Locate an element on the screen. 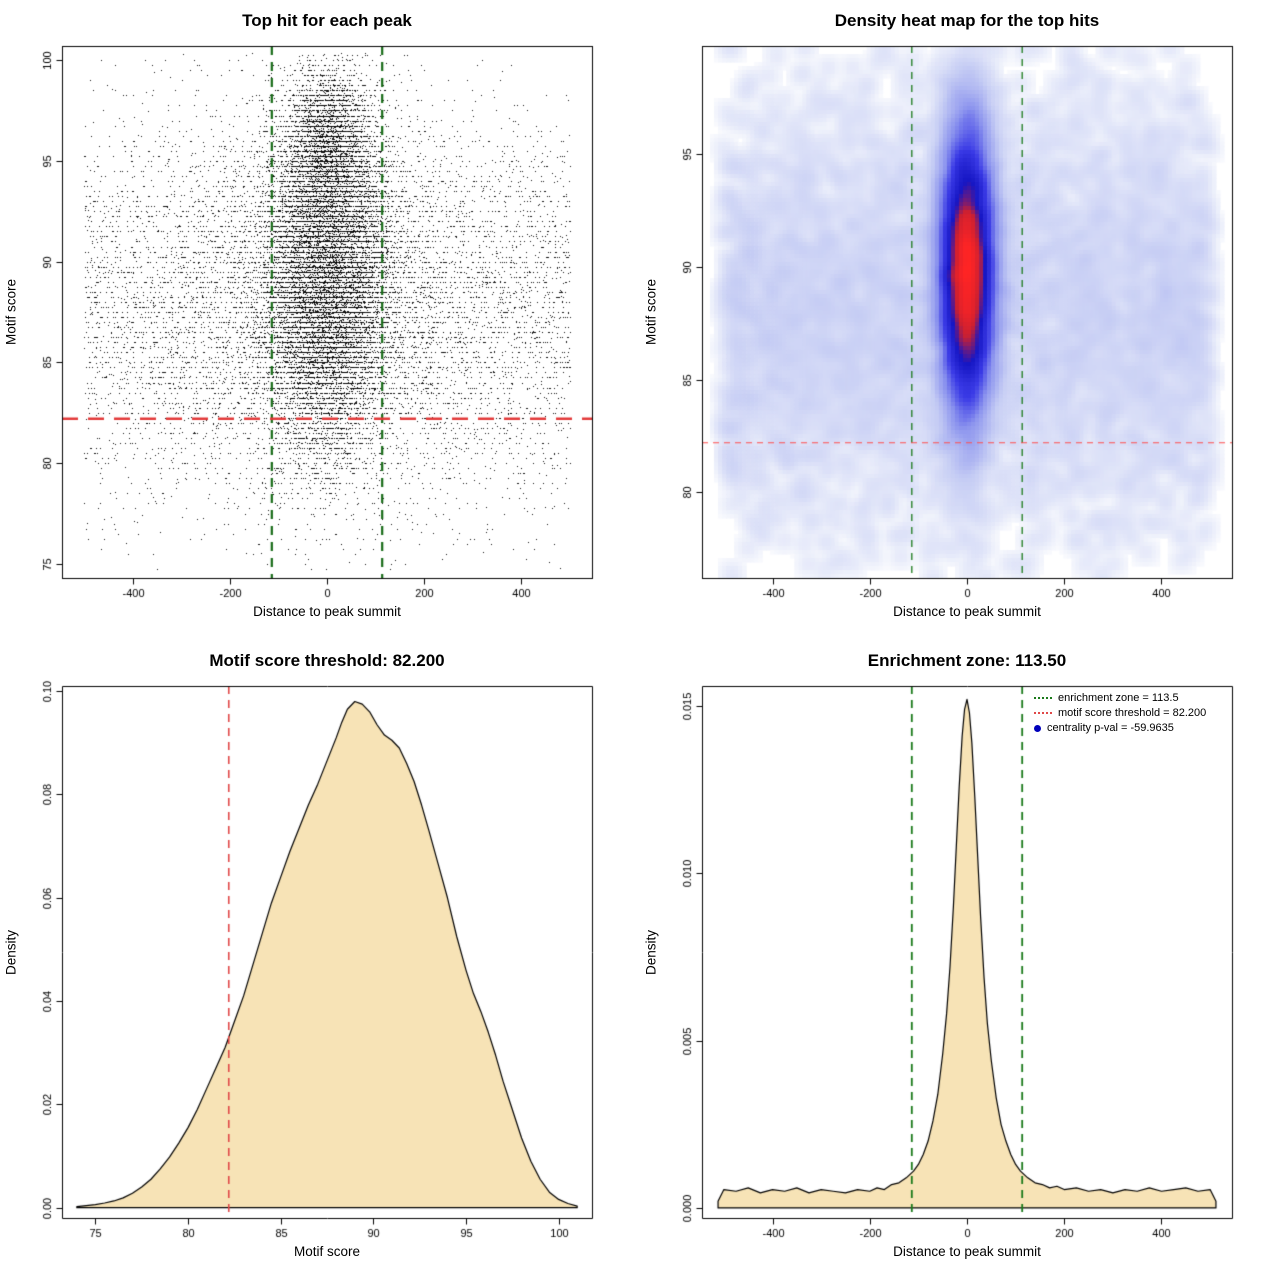  score-density-y-axis-label: Density is located at coordinates (11, 952).